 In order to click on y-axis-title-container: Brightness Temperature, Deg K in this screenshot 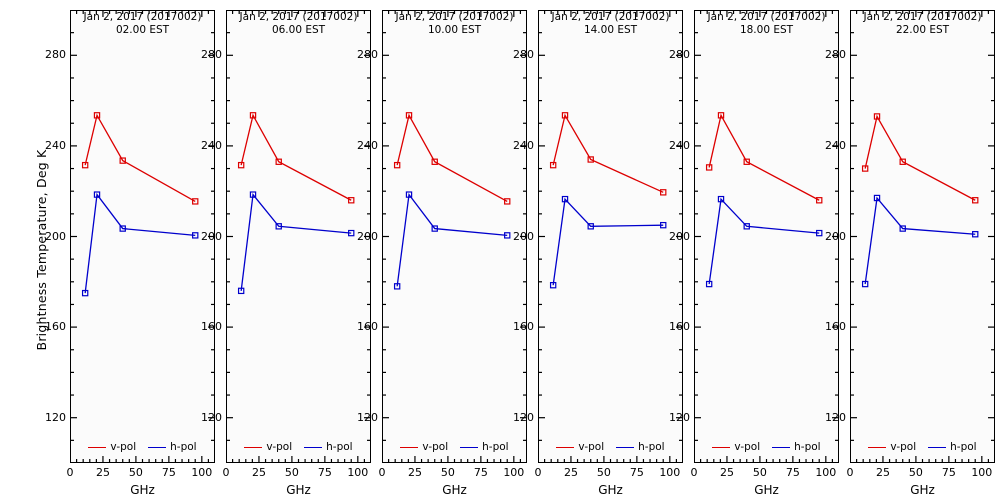, I will do `click(25, 250)`.